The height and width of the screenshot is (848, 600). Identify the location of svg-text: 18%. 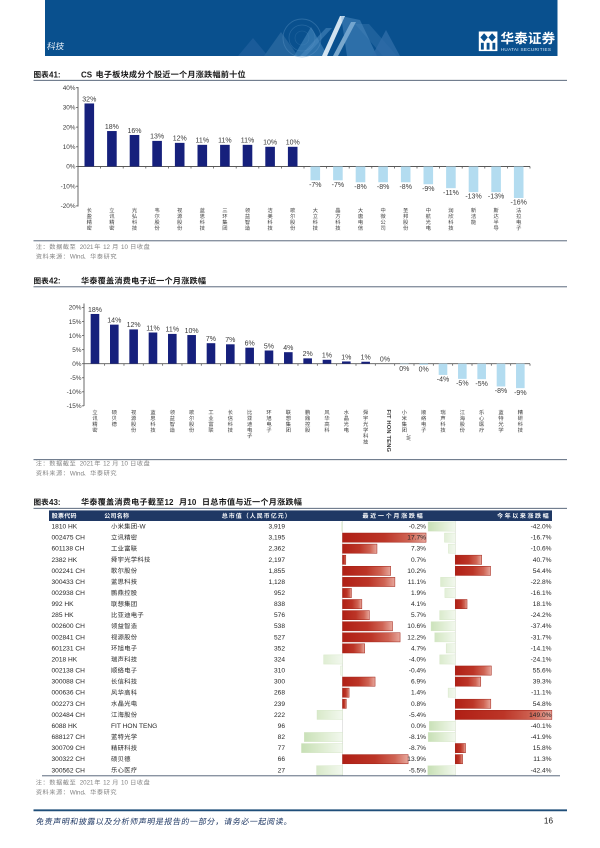
(95, 310).